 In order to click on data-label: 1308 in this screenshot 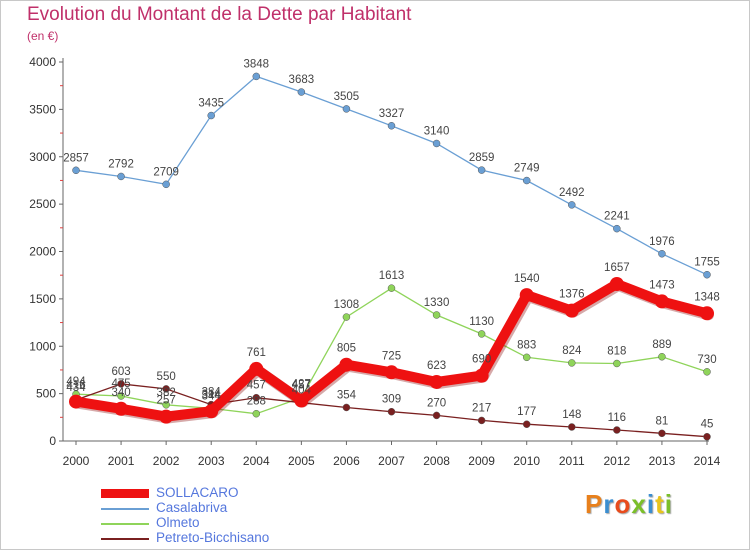, I will do `click(347, 305)`.